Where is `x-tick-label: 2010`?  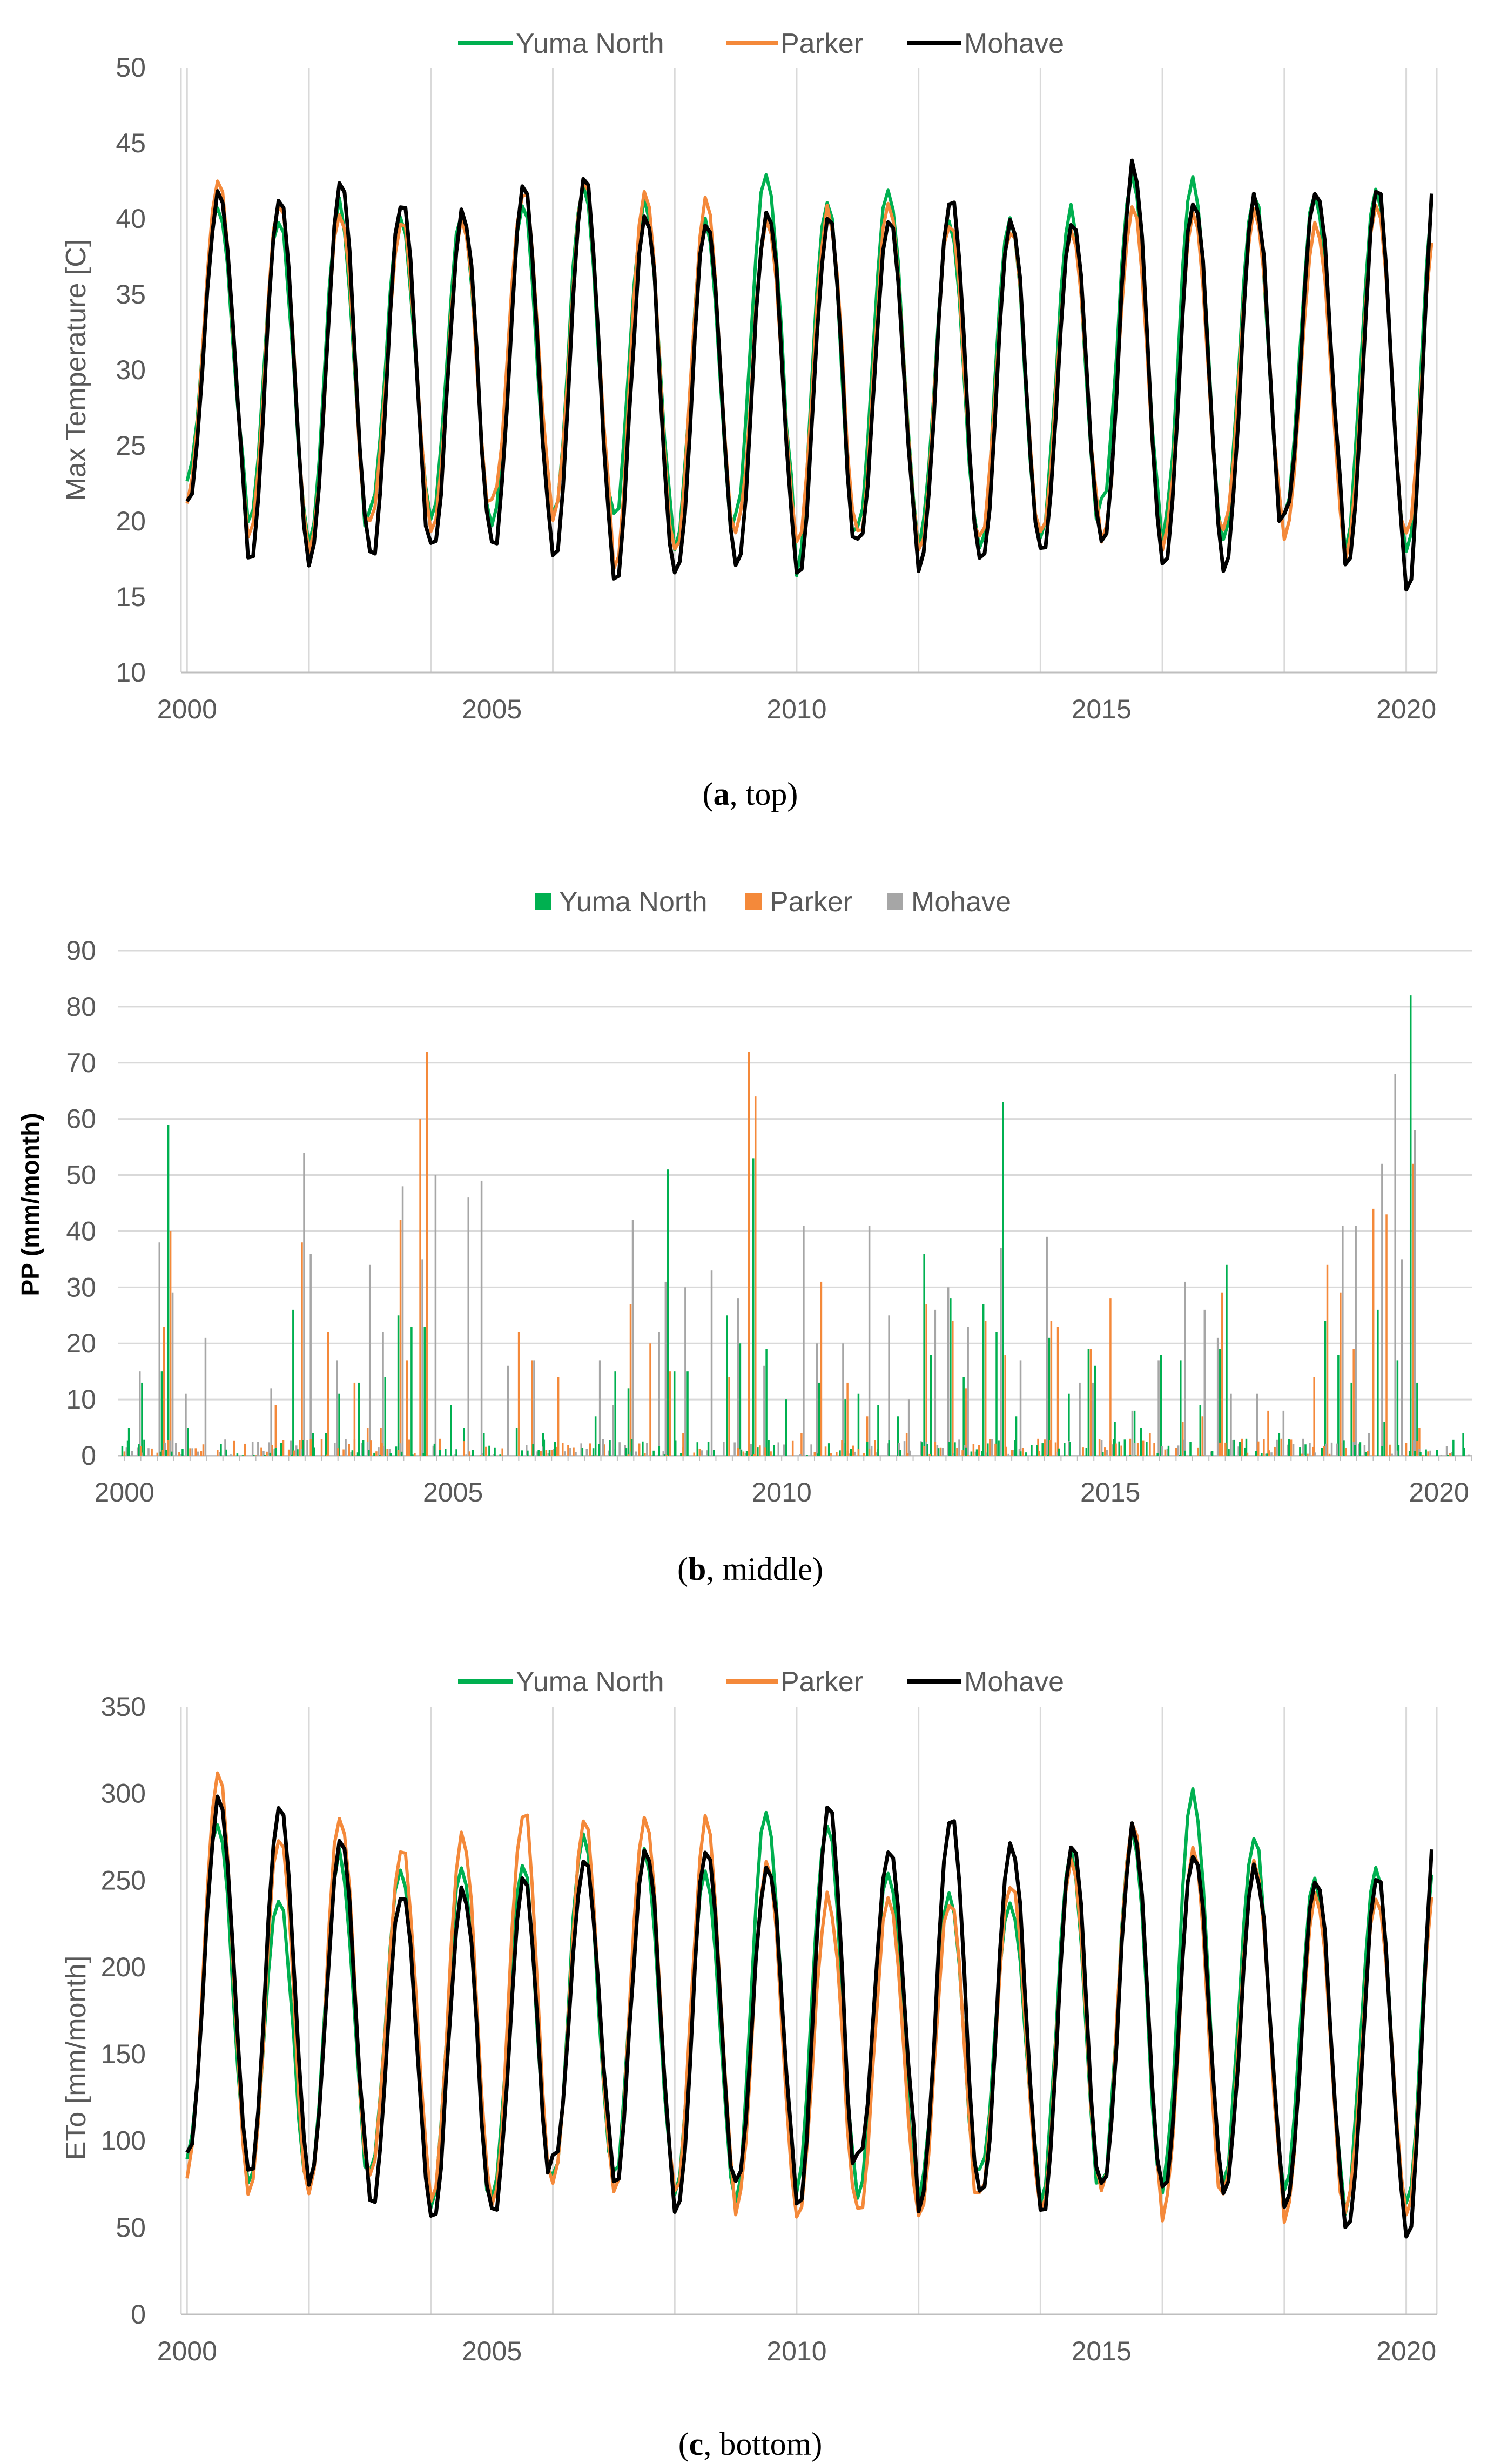 x-tick-label: 2010 is located at coordinates (782, 1492).